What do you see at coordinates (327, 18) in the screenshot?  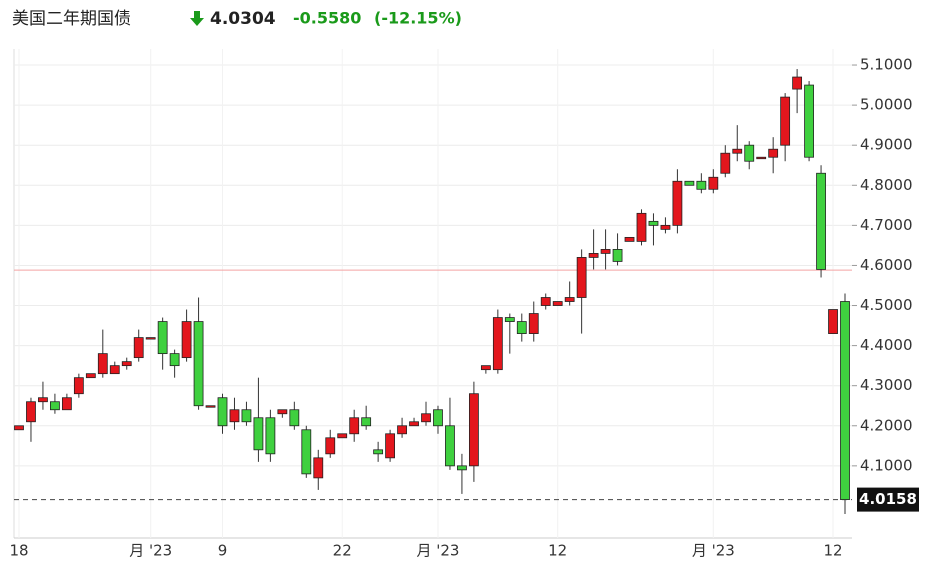 I see `change: -0.5580` at bounding box center [327, 18].